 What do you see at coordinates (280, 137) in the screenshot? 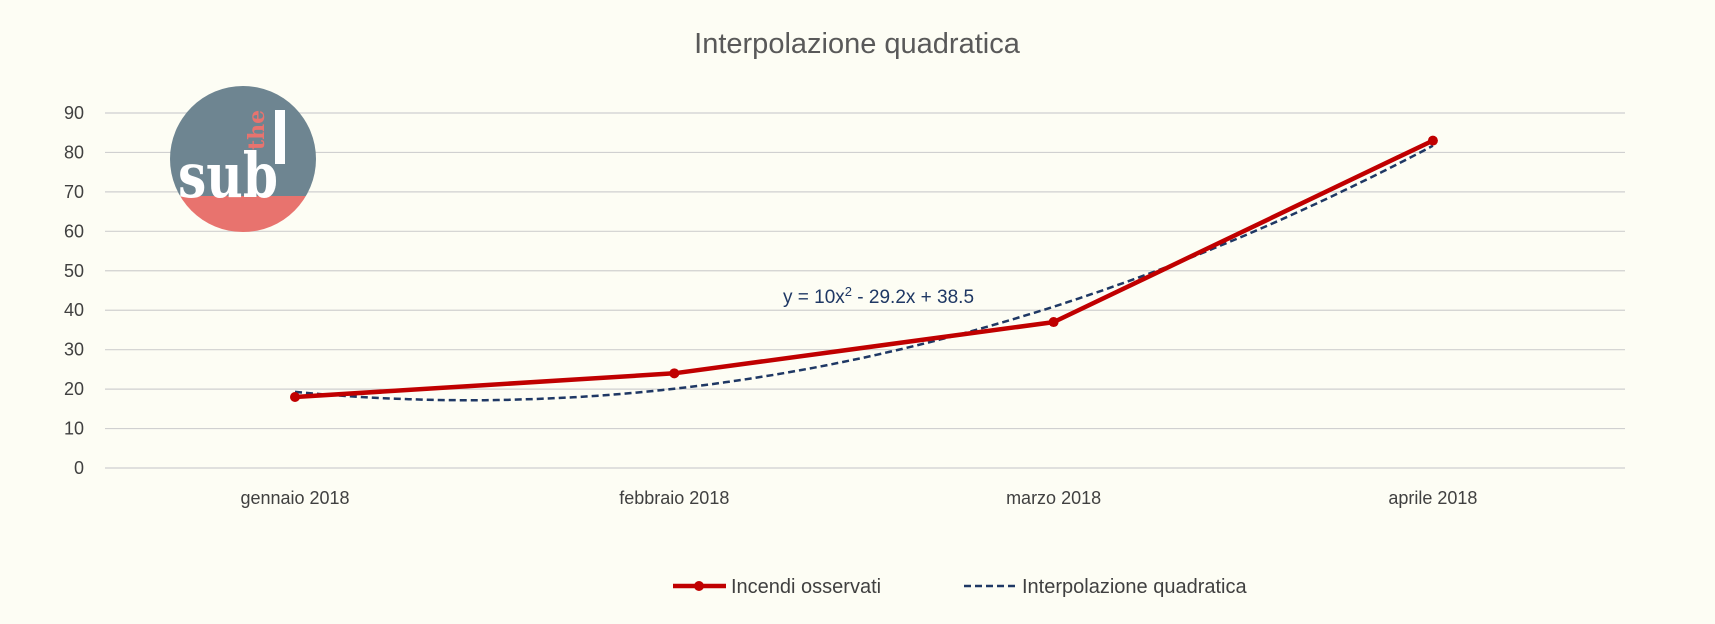
I see `logo-bar` at bounding box center [280, 137].